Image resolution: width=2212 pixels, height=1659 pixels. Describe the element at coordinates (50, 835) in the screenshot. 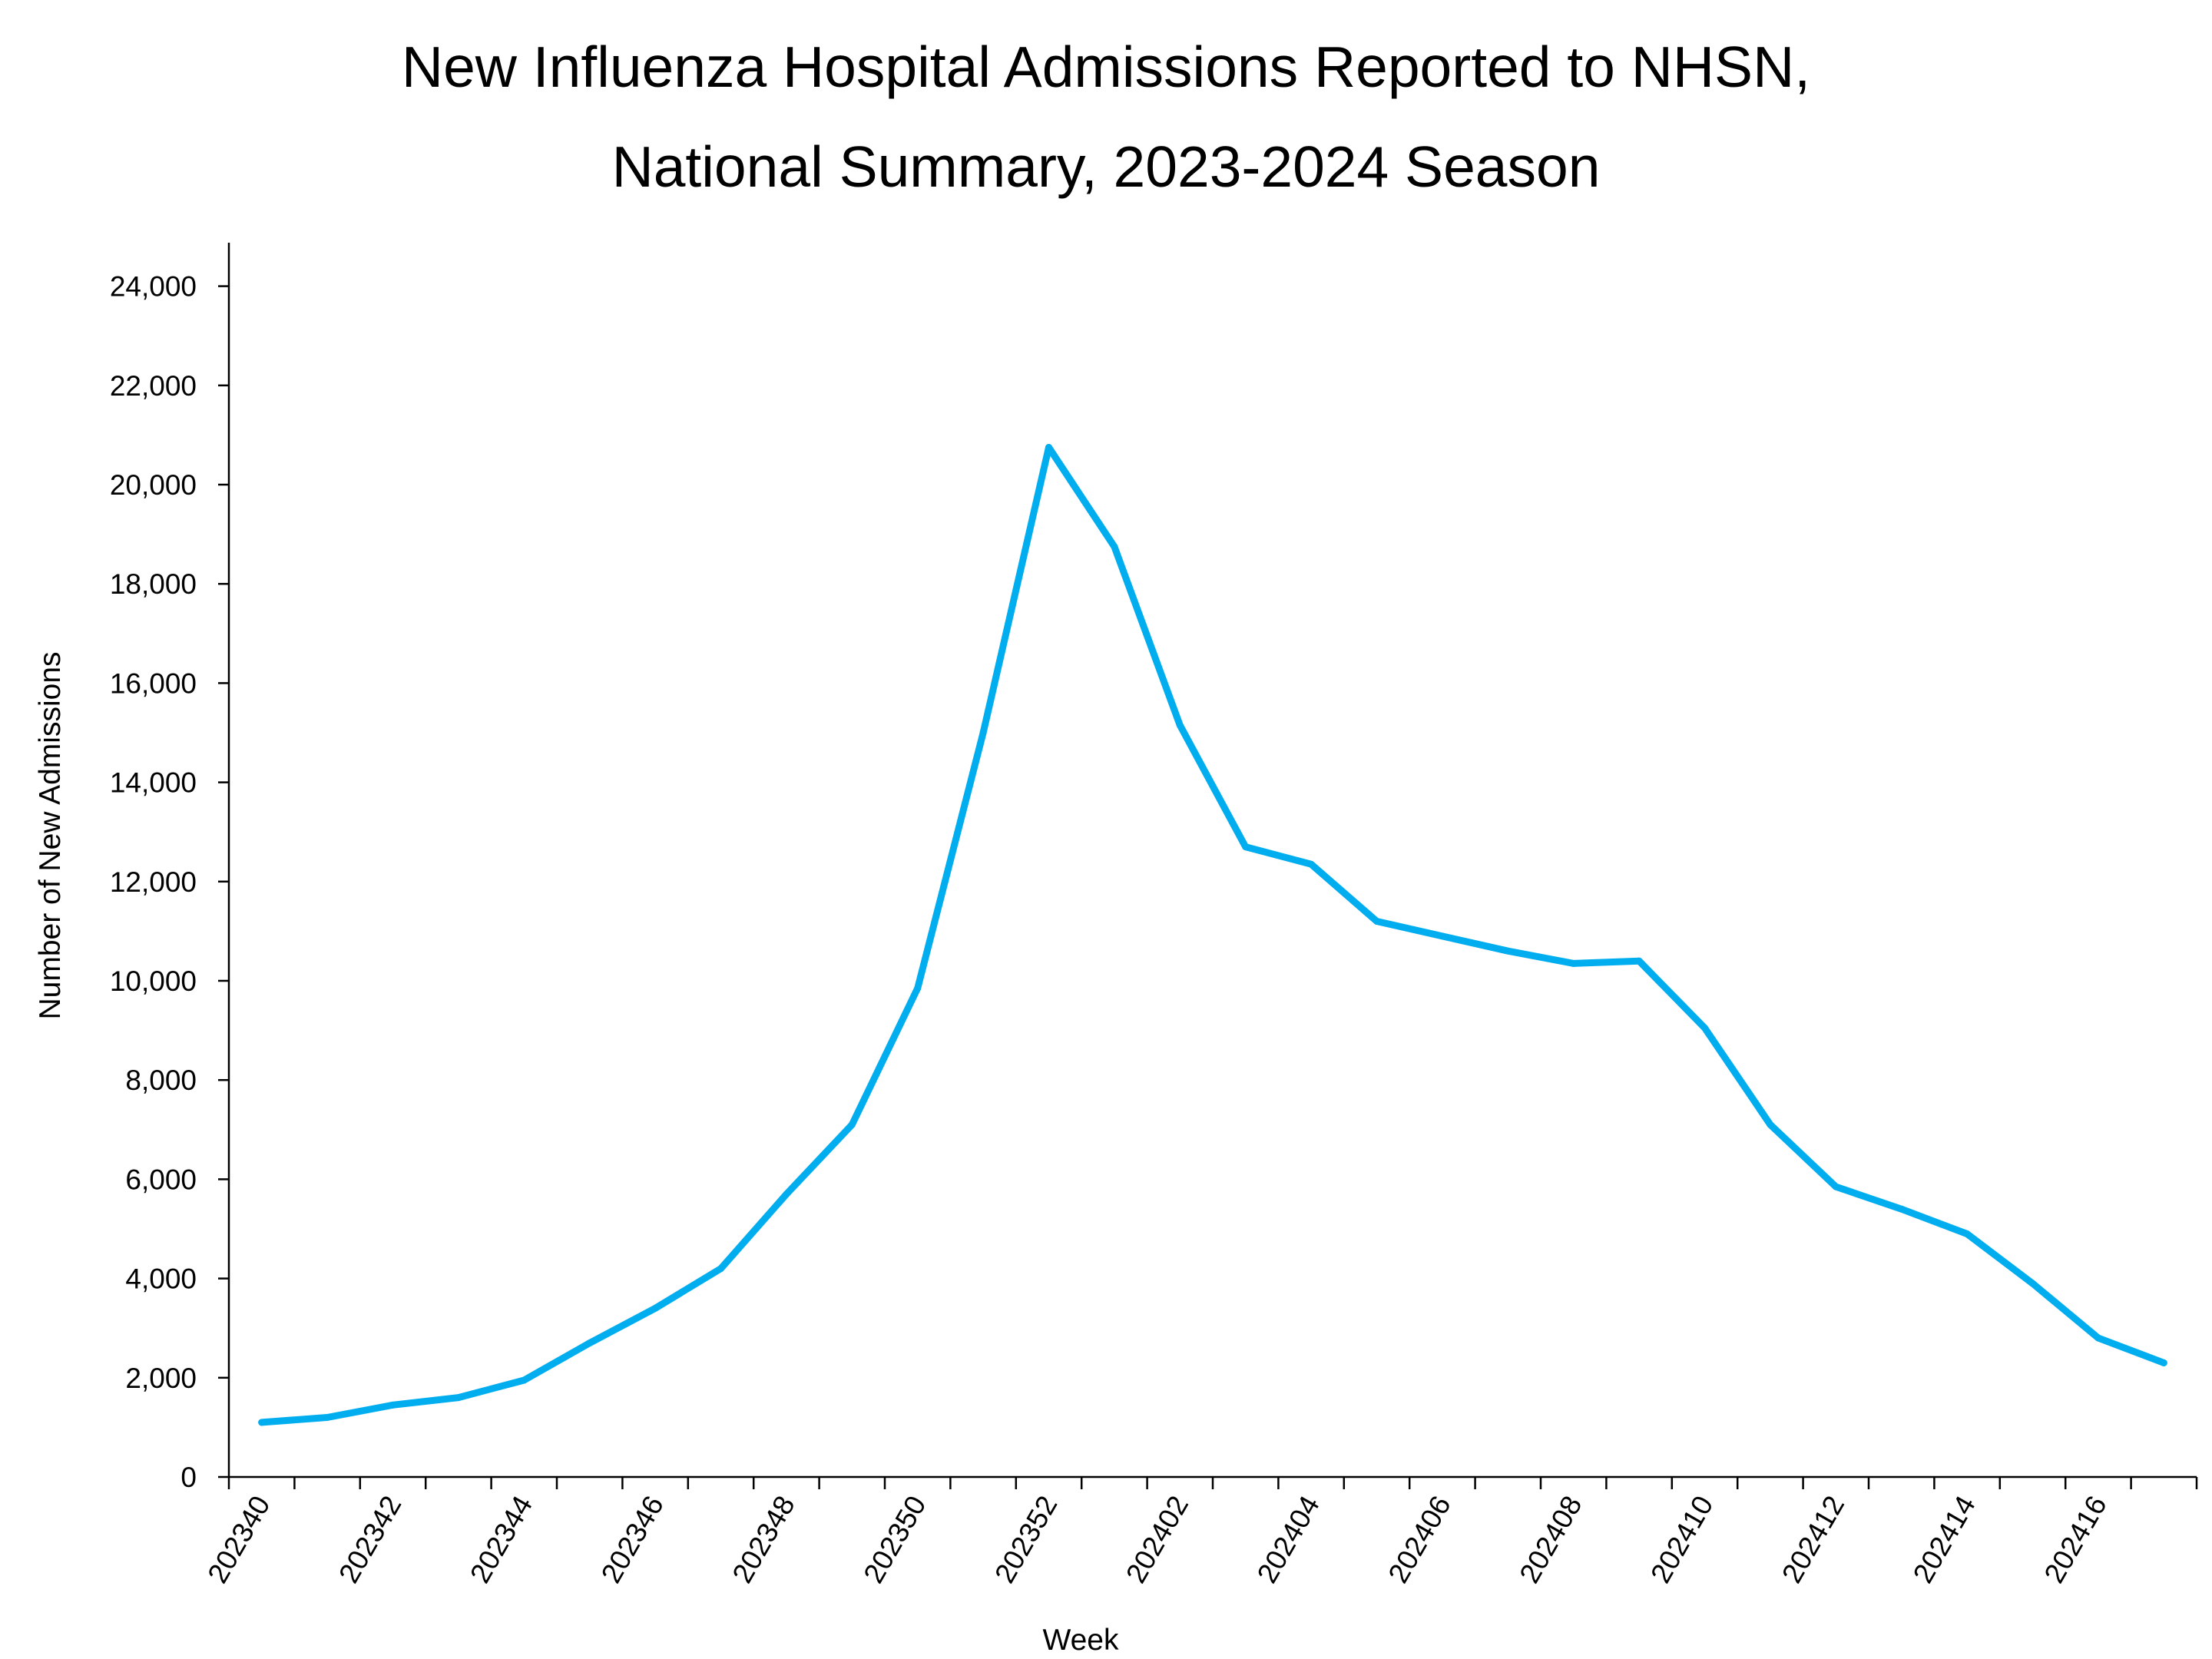

I see `y-axis-title: Number of New Admissions` at that location.